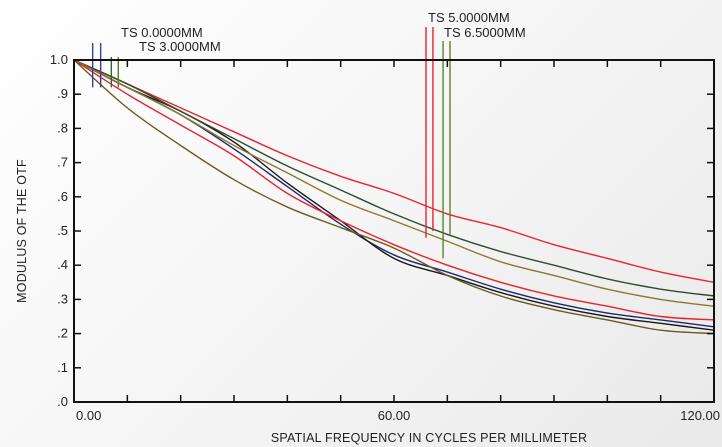 The image size is (722, 447). I want to click on y-tick-label-9: .9, so click(62, 93).